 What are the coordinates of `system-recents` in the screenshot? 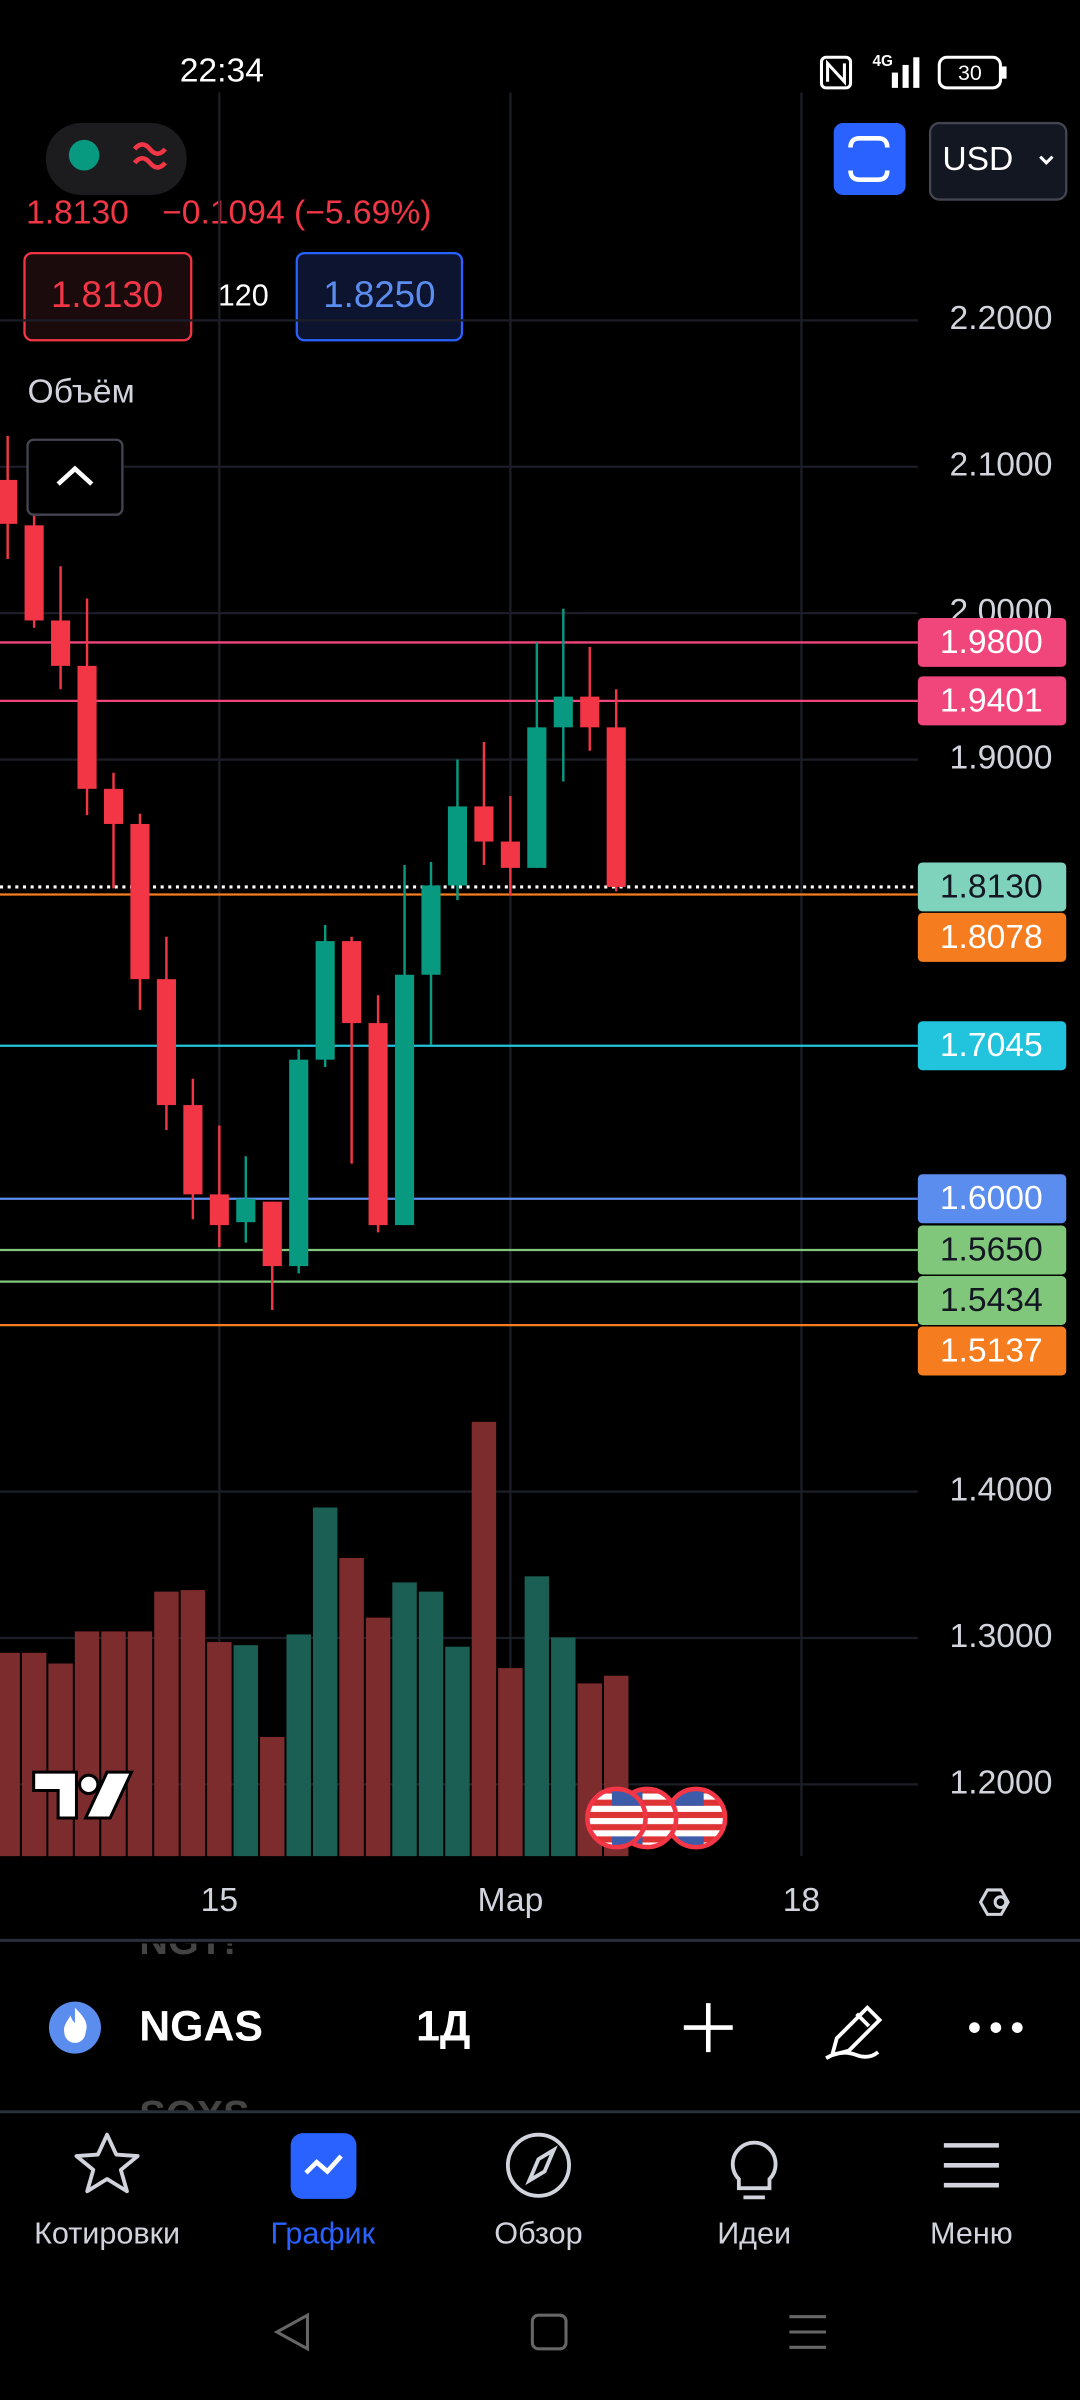 It's located at (808, 2332).